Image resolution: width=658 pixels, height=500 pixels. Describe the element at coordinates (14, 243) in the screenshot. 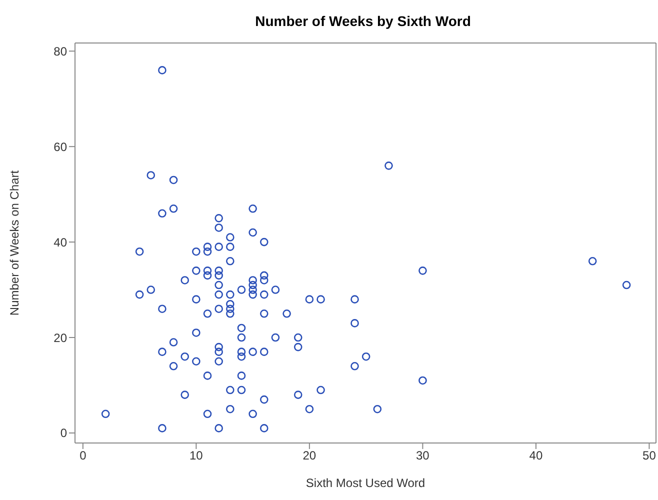

I see `y-axis-title: Number of Weeks on Chart` at that location.